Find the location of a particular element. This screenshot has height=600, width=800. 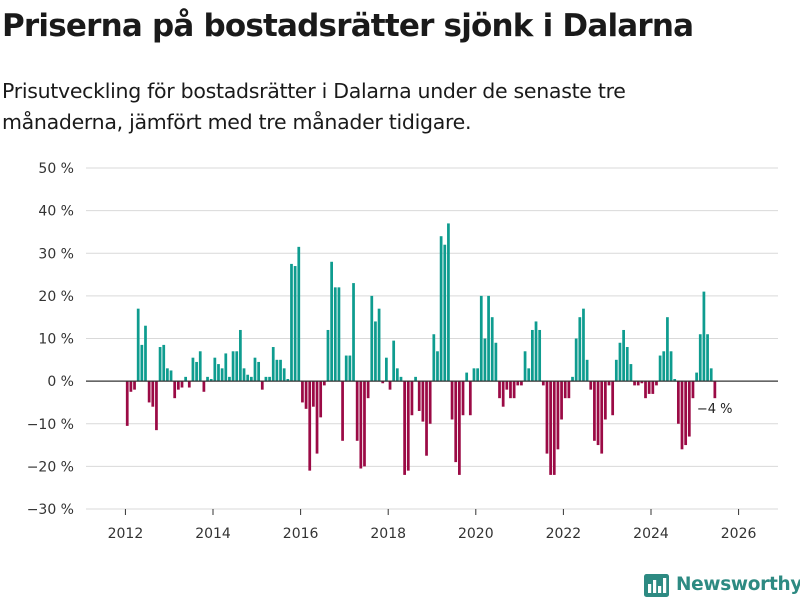

x-tick-label: 2018 is located at coordinates (388, 534).